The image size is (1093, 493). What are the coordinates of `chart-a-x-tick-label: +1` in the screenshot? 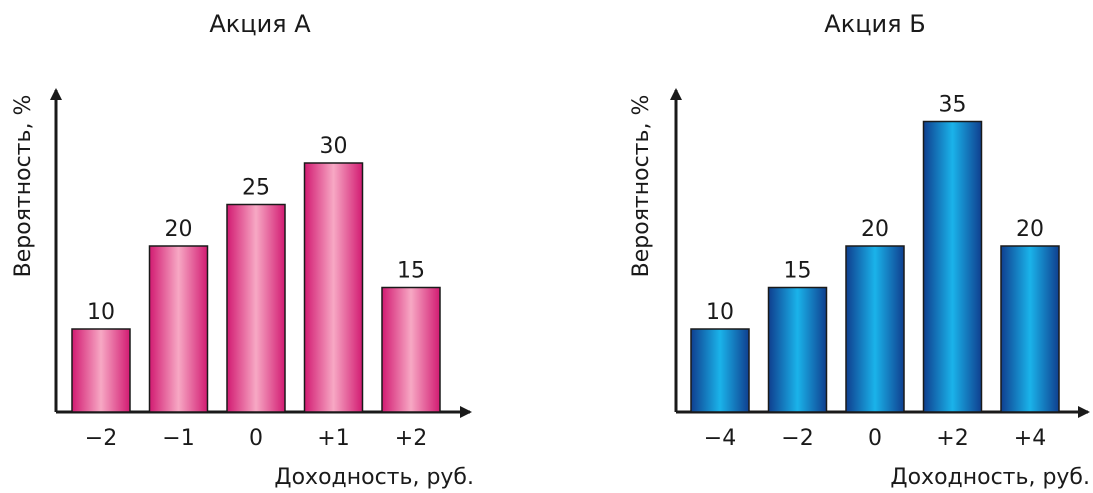 It's located at (333, 438).